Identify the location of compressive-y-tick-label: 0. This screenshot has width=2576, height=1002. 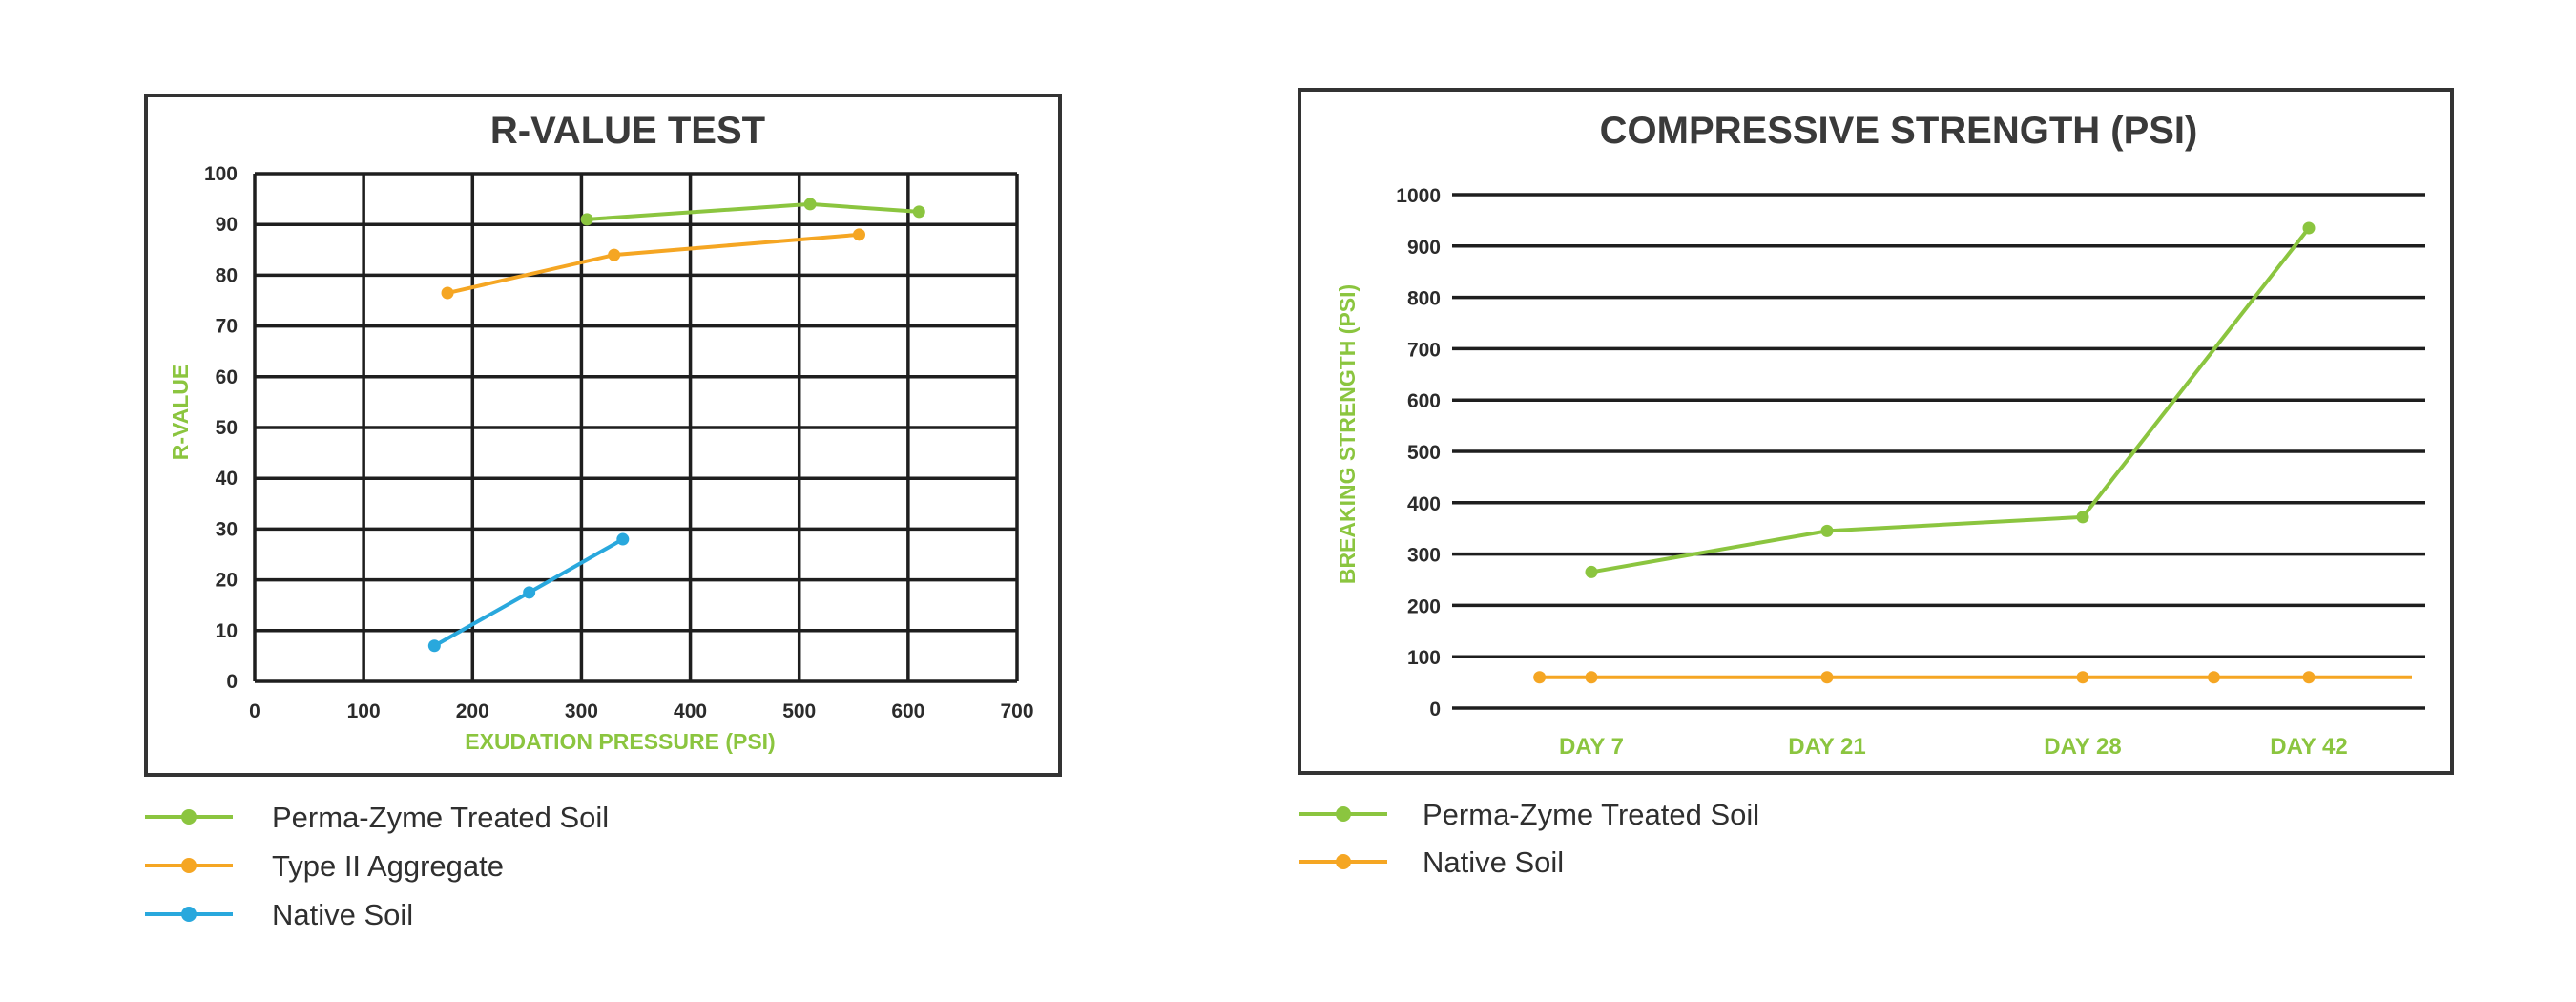
(1435, 709).